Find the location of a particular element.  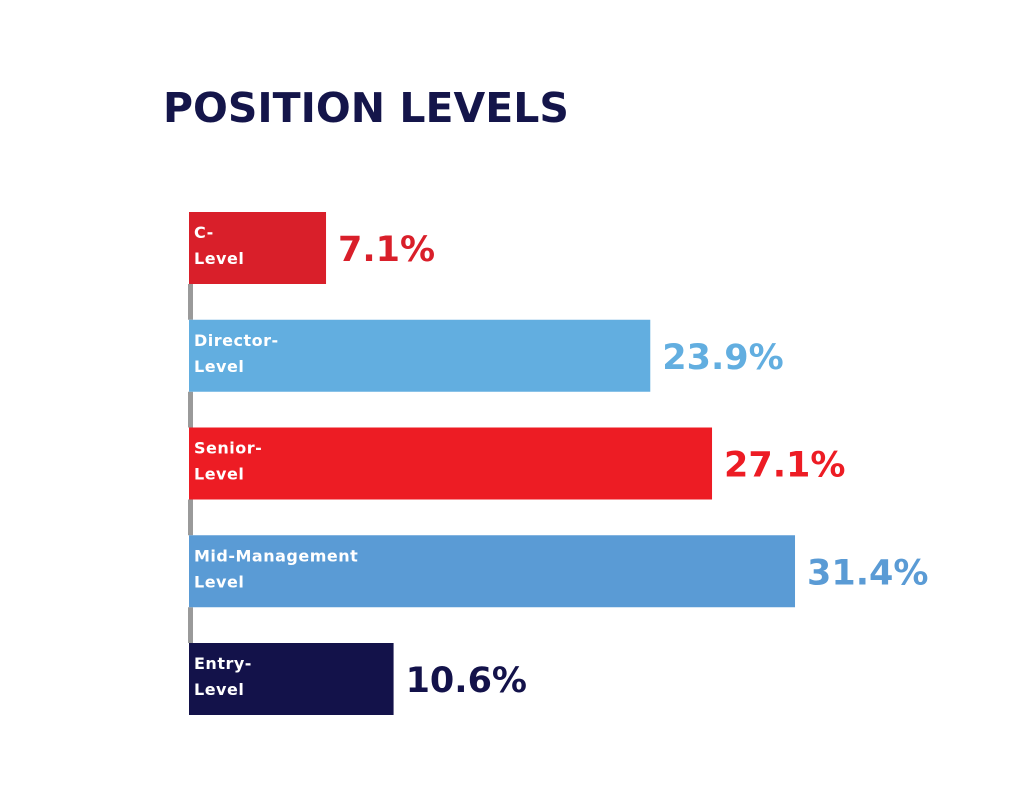

category-label: C- is located at coordinates (204, 232).